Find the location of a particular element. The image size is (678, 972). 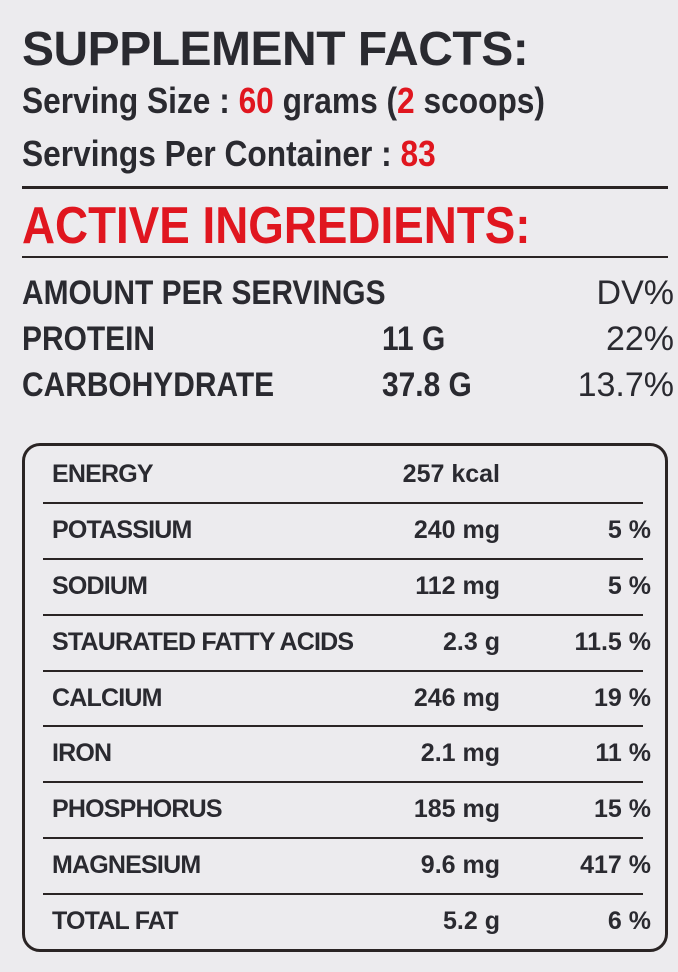

amount: 257 kcal is located at coordinates (451, 474).